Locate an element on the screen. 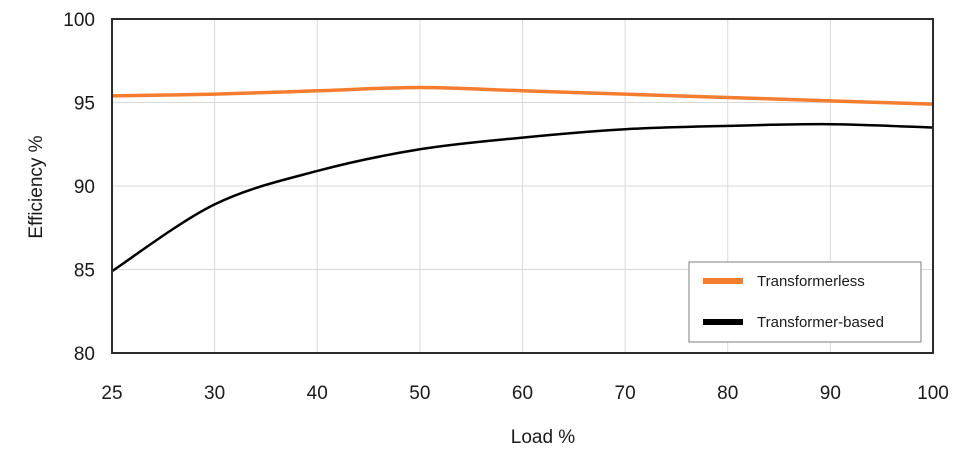 The image size is (980, 469). x-axis-ticks: 25 30 40 50 60 70 80 90 100 is located at coordinates (524, 393).